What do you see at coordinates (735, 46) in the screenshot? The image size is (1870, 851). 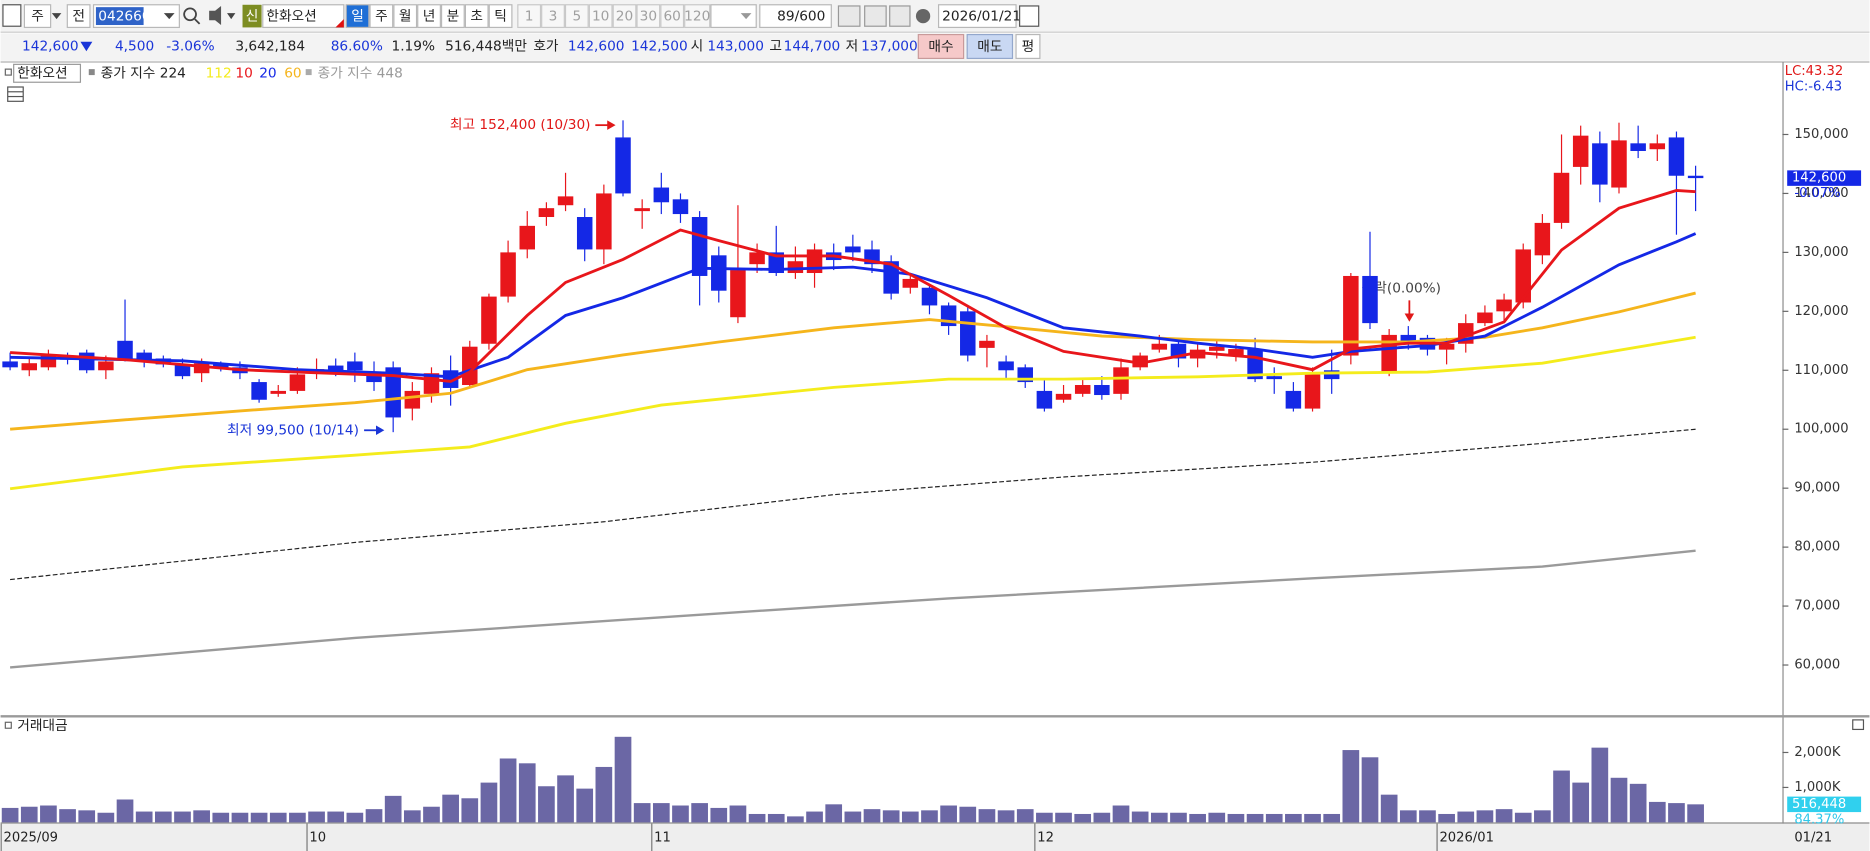 I see `open: 143,000` at bounding box center [735, 46].